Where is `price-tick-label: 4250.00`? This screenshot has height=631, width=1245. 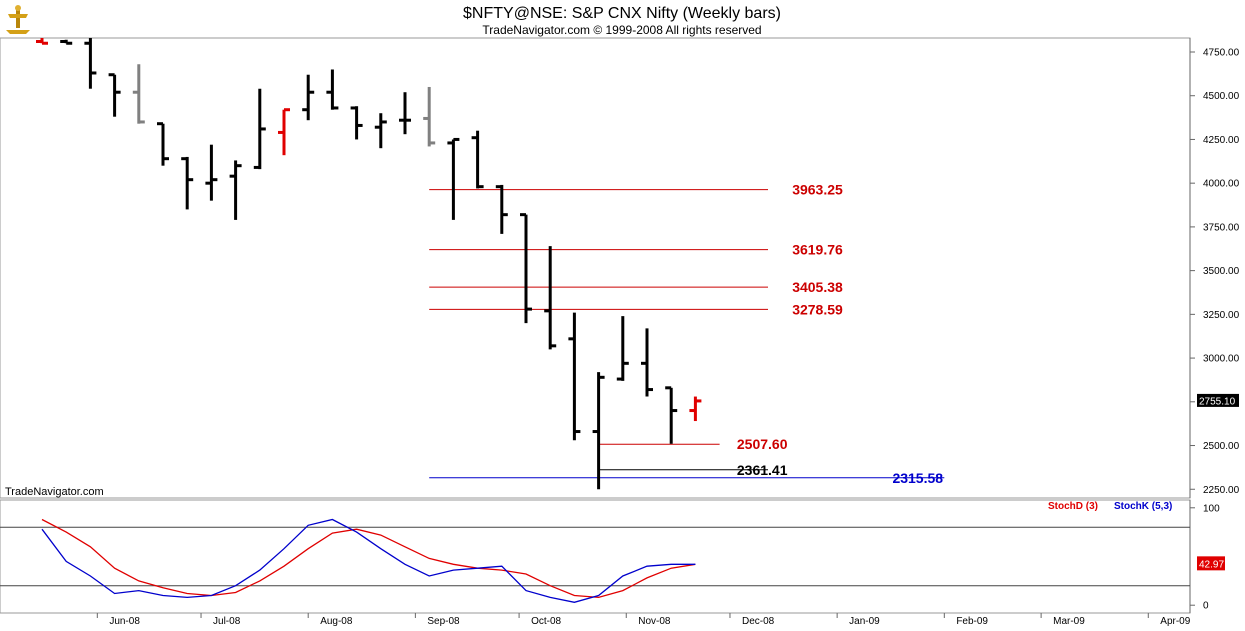 price-tick-label: 4250.00 is located at coordinates (1221, 140).